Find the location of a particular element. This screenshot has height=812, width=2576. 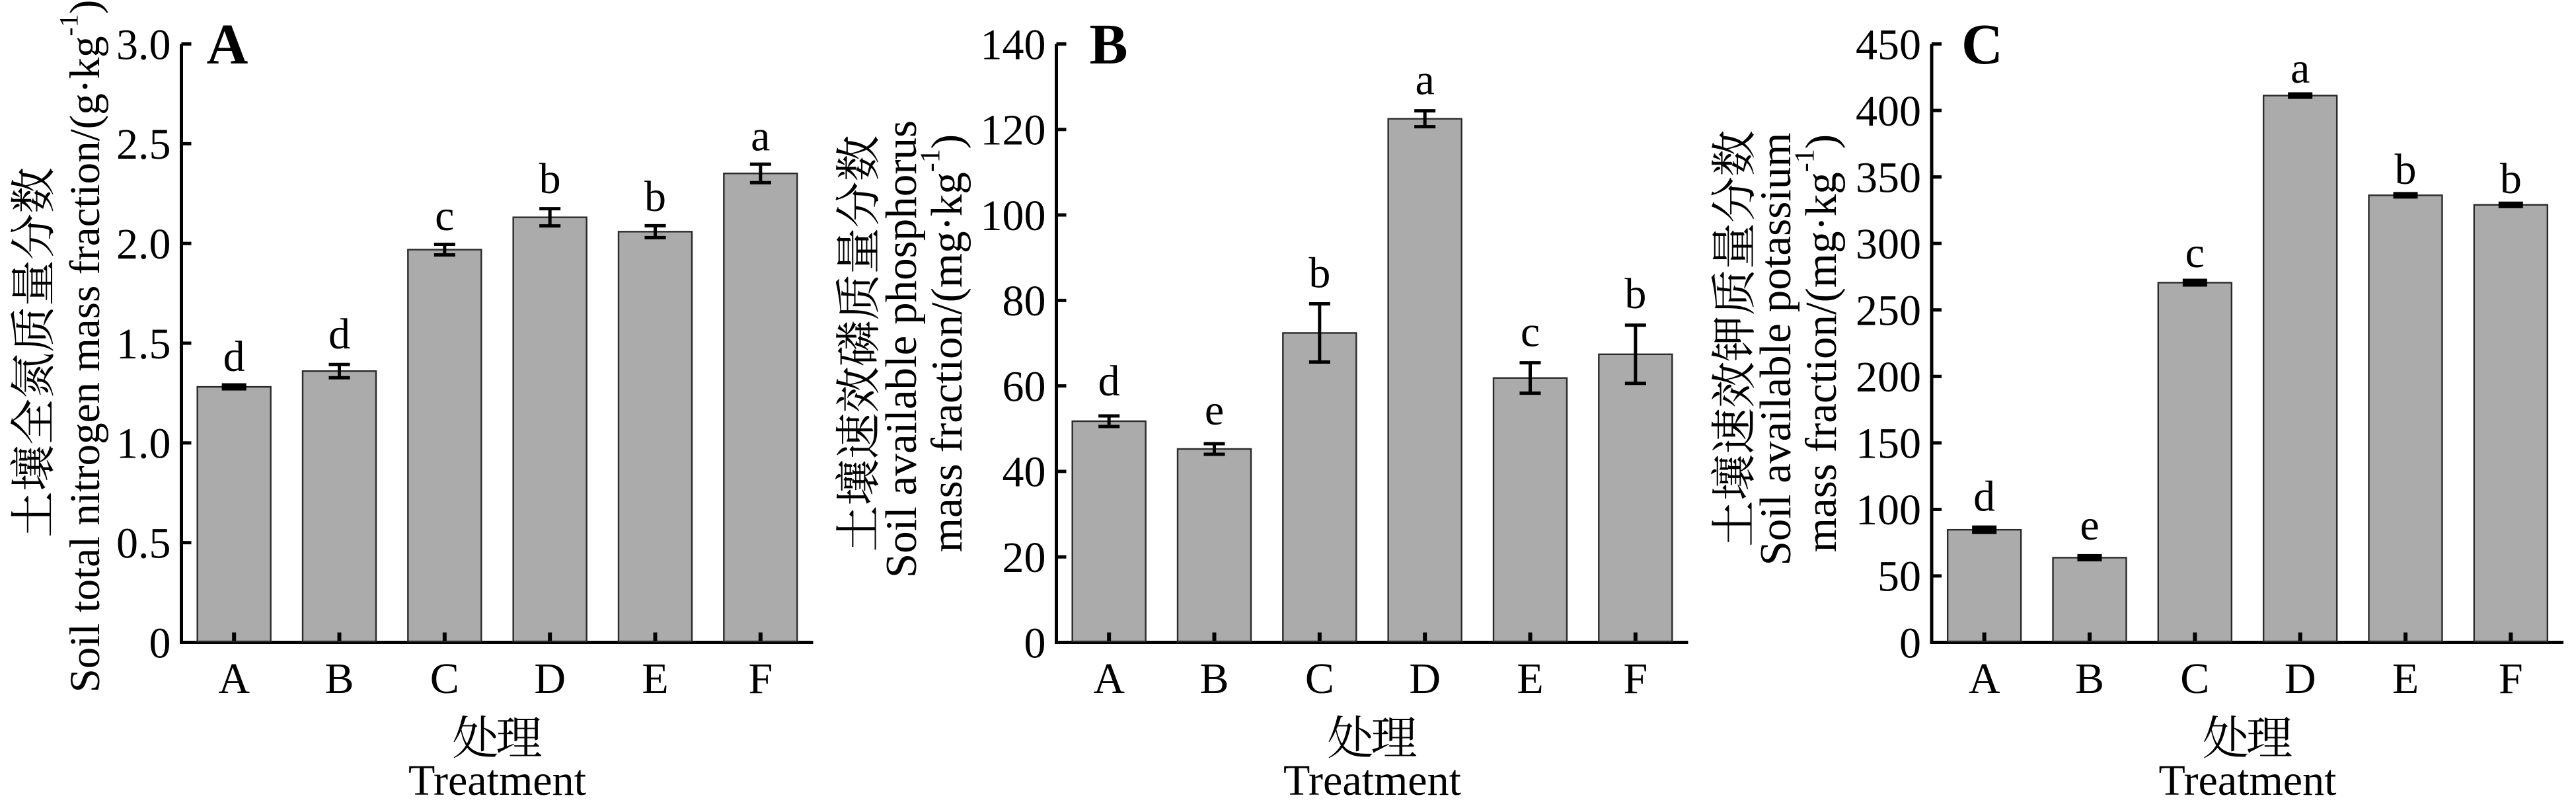

svg-text: 3.0 is located at coordinates (143, 44).